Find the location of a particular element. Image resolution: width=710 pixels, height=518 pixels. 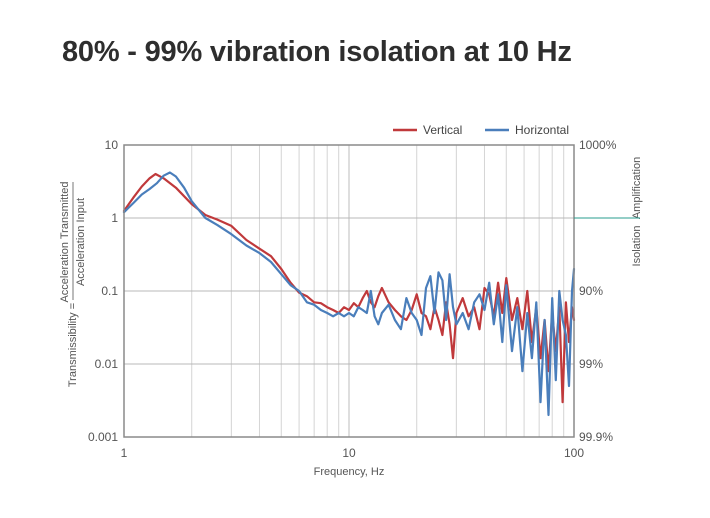

y-axis-label-right: Amplification Isolation is located at coordinates (637, 212).